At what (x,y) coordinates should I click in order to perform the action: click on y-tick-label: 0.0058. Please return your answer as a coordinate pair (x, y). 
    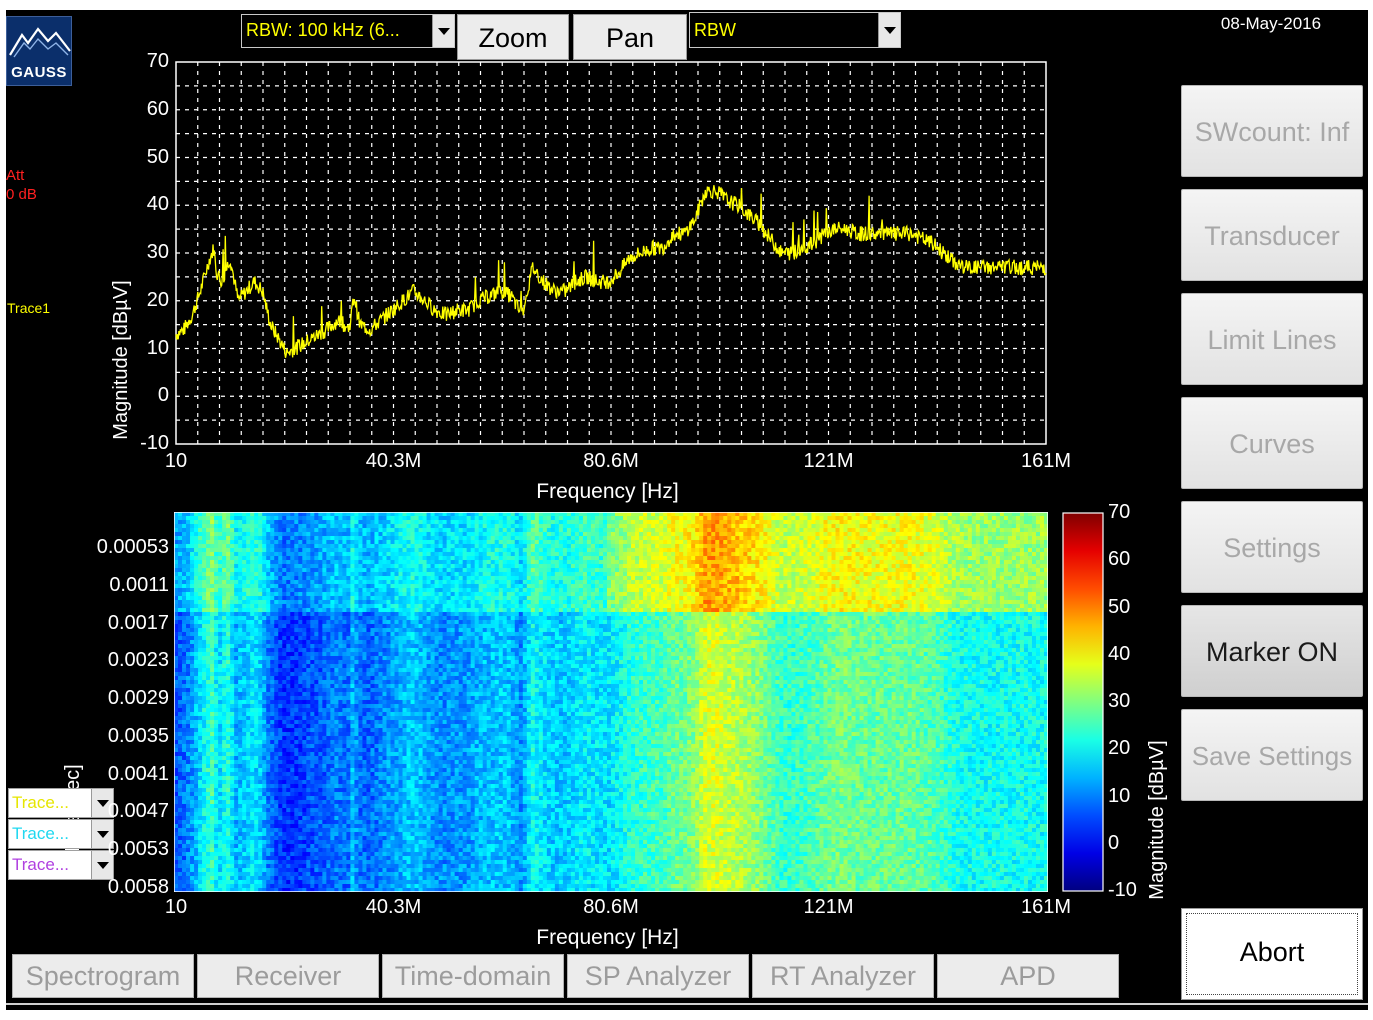
    Looking at the image, I should click on (138, 887).